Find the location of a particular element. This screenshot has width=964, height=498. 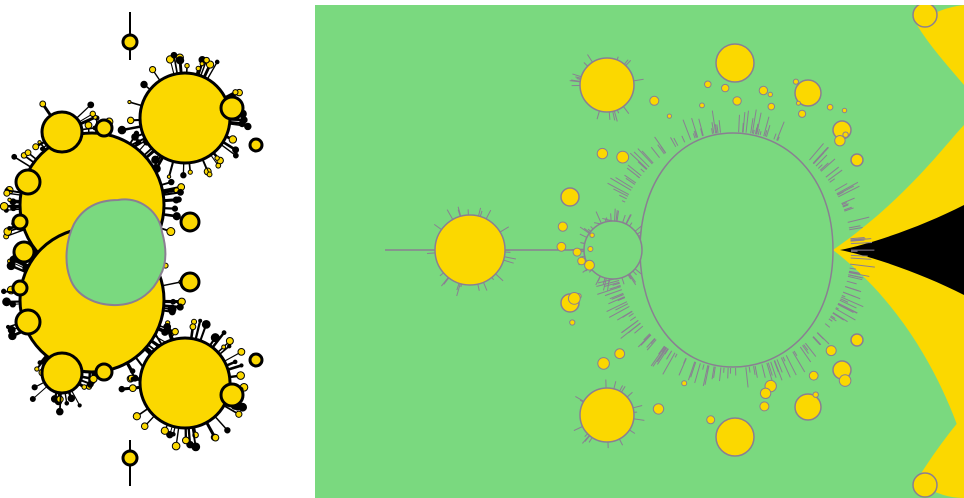

edge-black-sliver is located at coordinates (902, 250).